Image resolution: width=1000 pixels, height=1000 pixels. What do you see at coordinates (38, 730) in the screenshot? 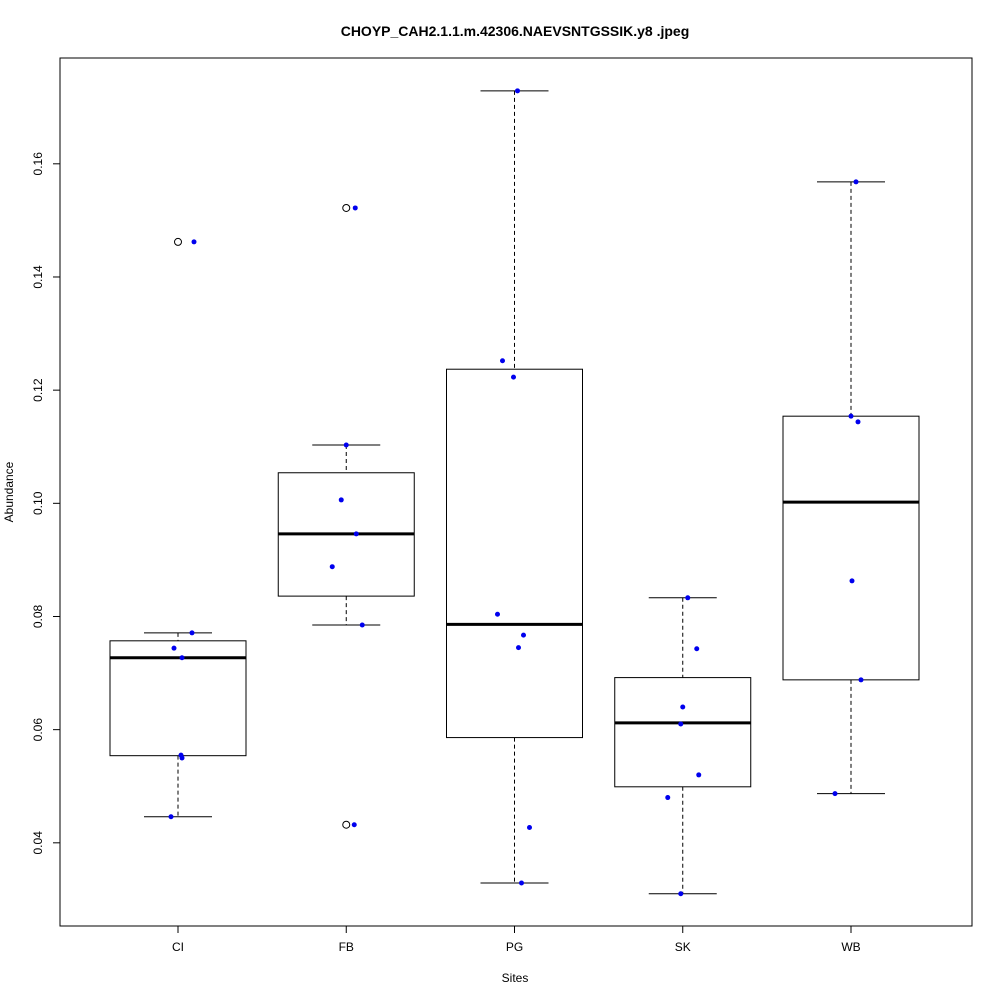
I see `y-tick-label: 0.06` at bounding box center [38, 730].